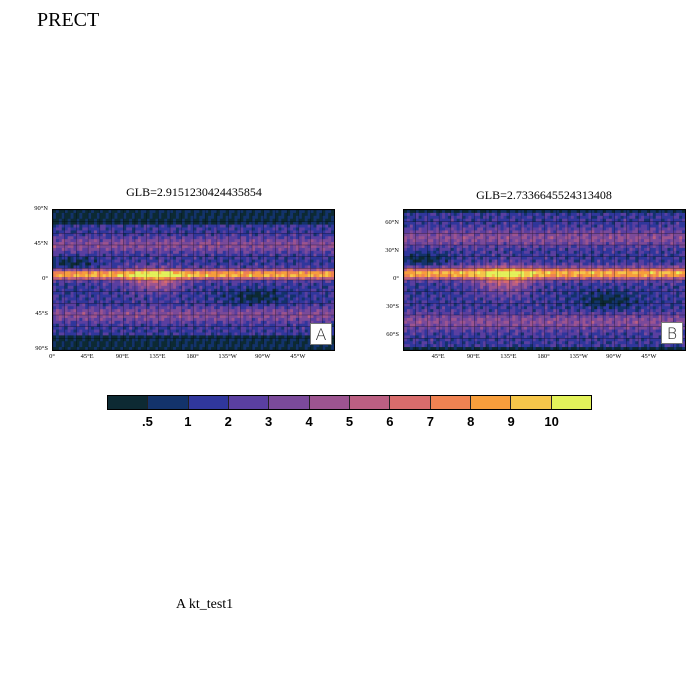 This screenshot has height=700, width=700. I want to click on colorbar-label: 2, so click(228, 421).